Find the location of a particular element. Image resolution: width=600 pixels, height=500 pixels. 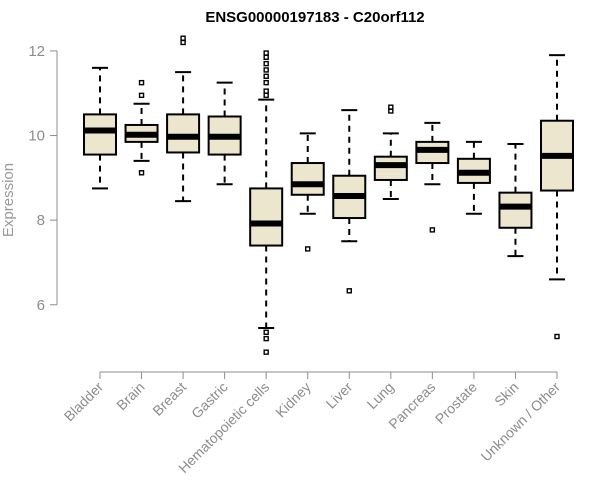

y-tick-label: 6 is located at coordinates (41, 305).